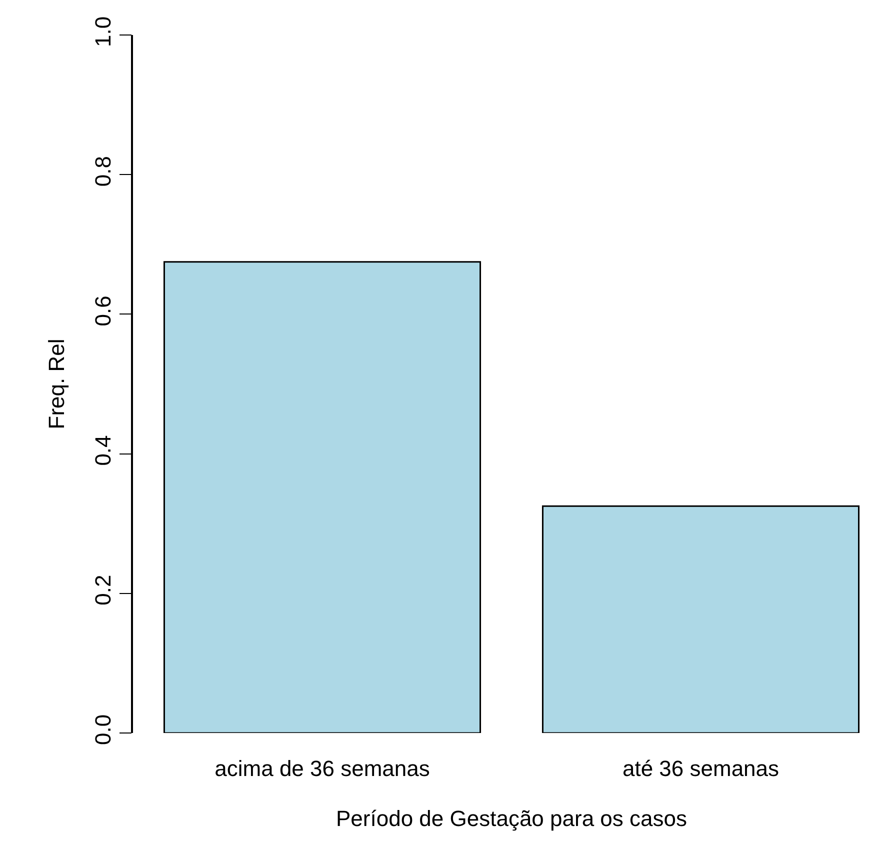 This screenshot has height=866, width=890. What do you see at coordinates (322, 768) in the screenshot?
I see `x-tick-label: acima de 36 semanas` at bounding box center [322, 768].